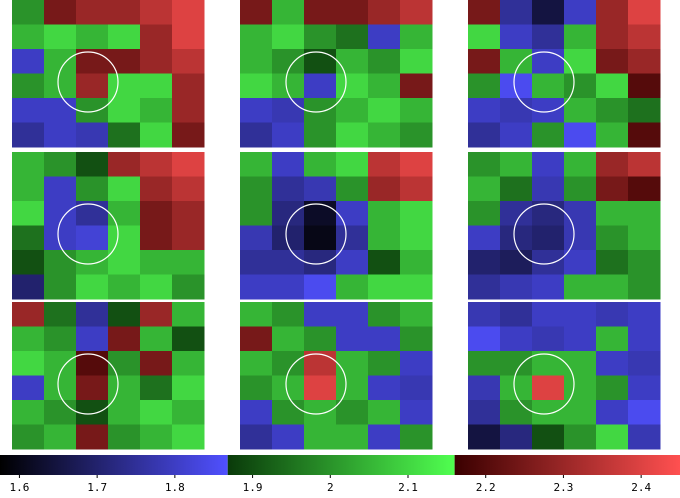 This screenshot has width=680, height=498. Describe the element at coordinates (175, 487) in the screenshot. I see `colorbar-tick-label: 1.8` at that location.